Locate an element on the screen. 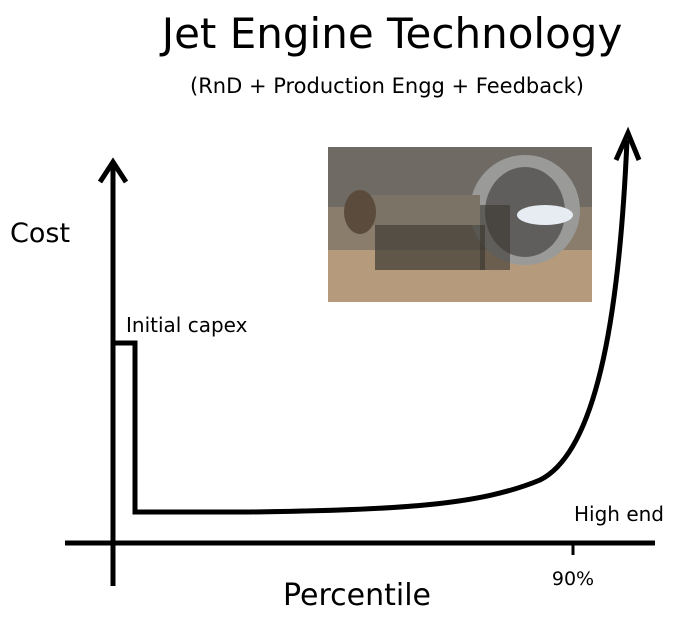 This screenshot has height=628, width=697. annotation-end: High end is located at coordinates (619, 514).